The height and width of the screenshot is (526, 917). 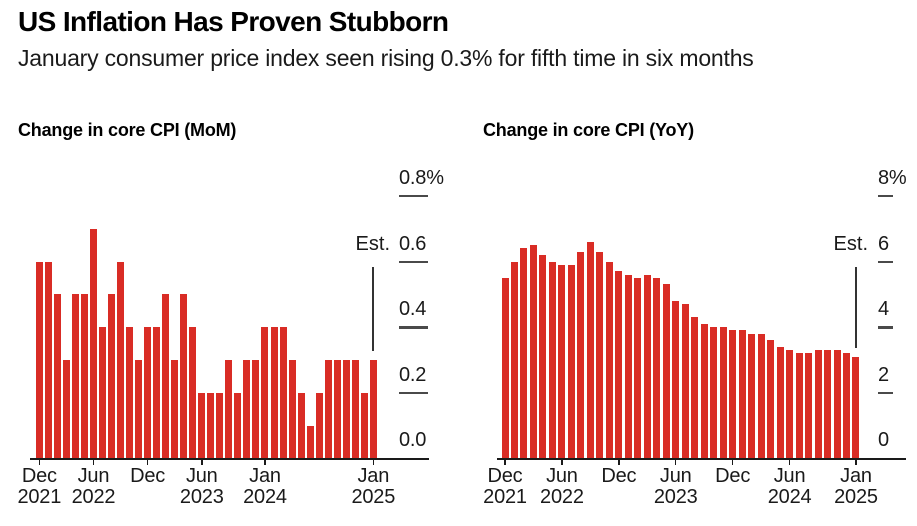 What do you see at coordinates (883, 243) in the screenshot?
I see `y-axis-label: 6` at bounding box center [883, 243].